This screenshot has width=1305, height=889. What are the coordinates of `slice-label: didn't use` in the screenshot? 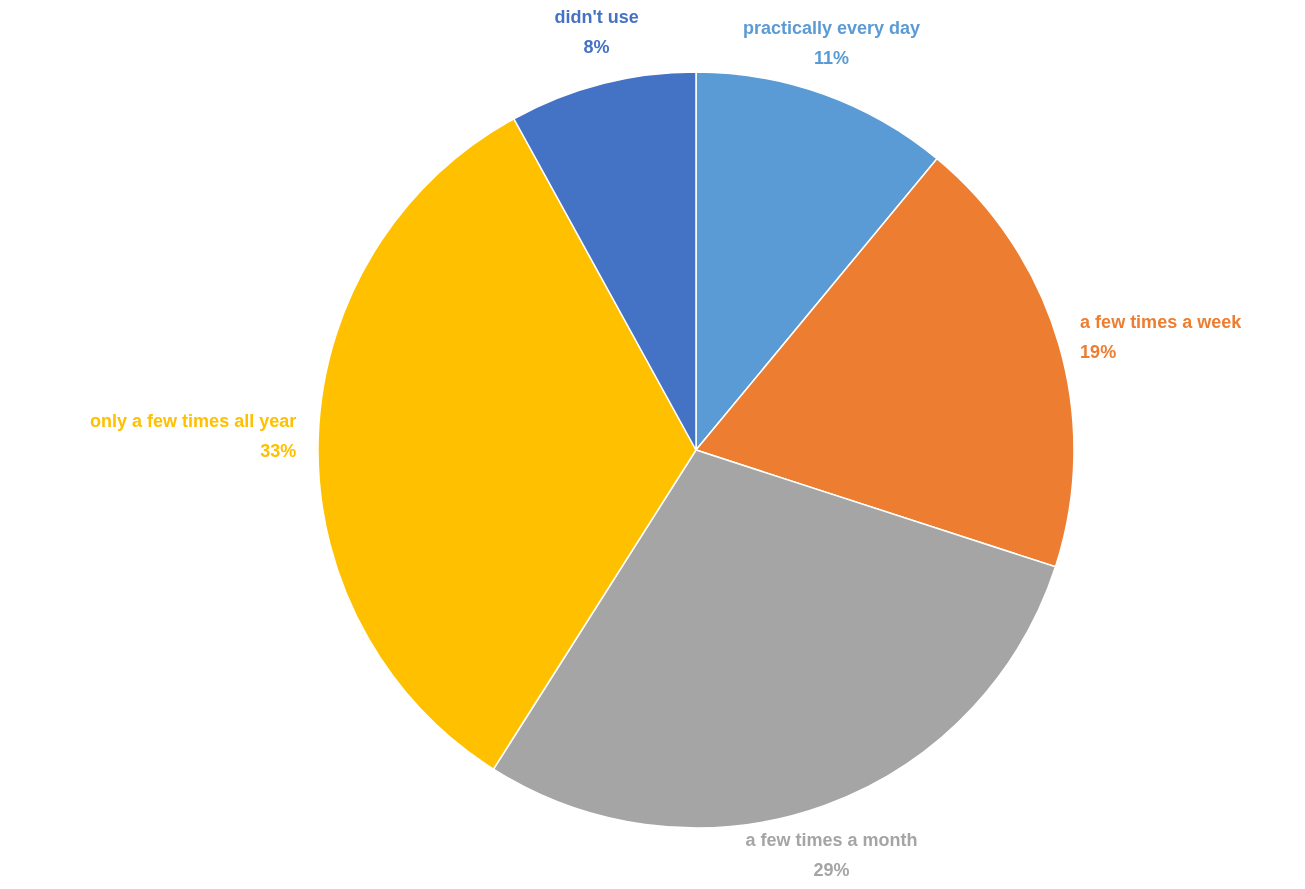 It's located at (596, 16).